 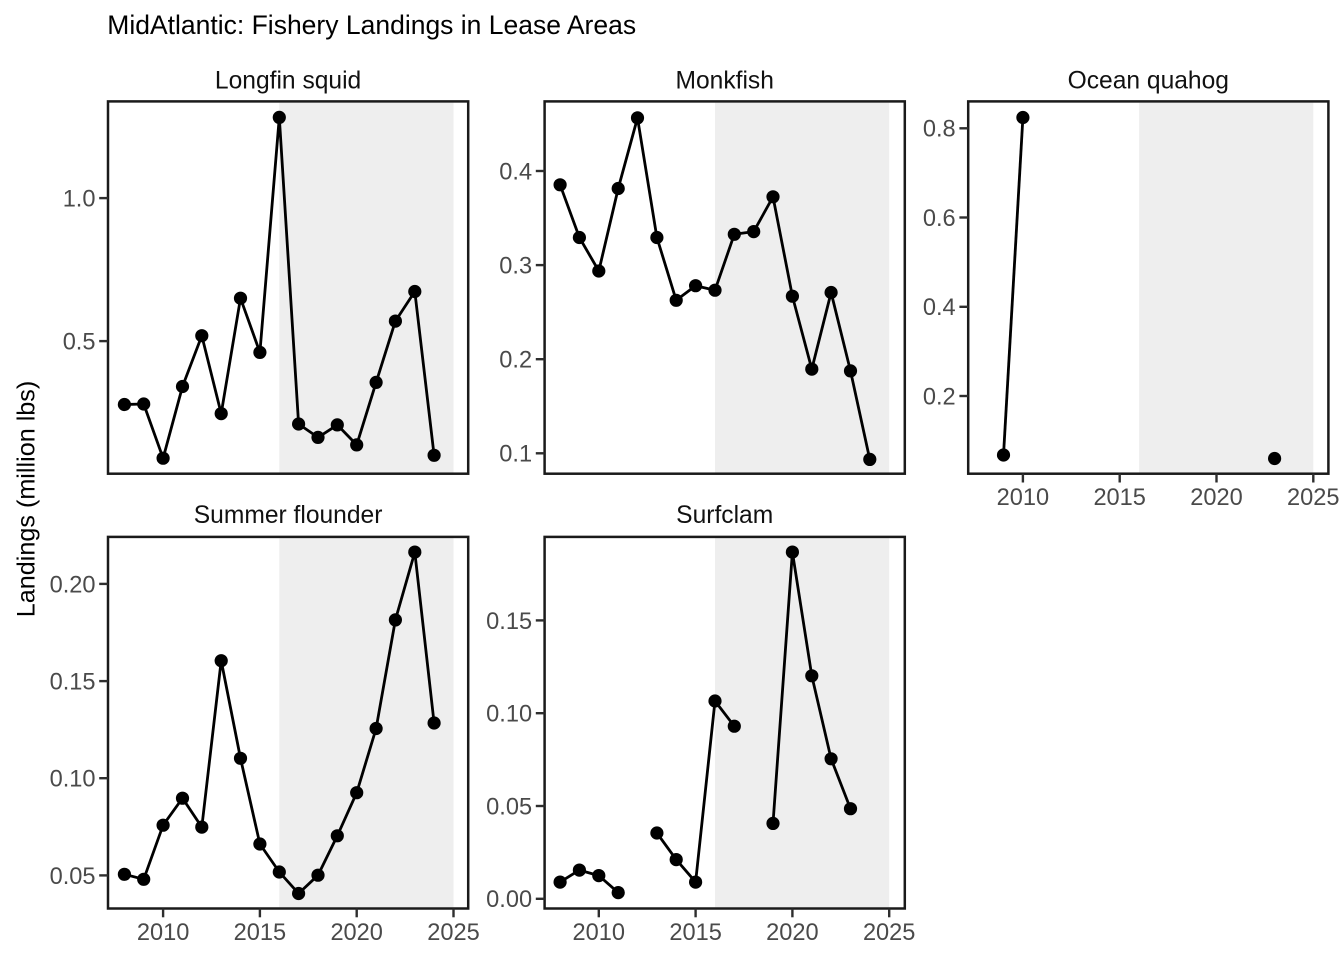 I want to click on svg-text: 0.20, so click(x=73, y=585).